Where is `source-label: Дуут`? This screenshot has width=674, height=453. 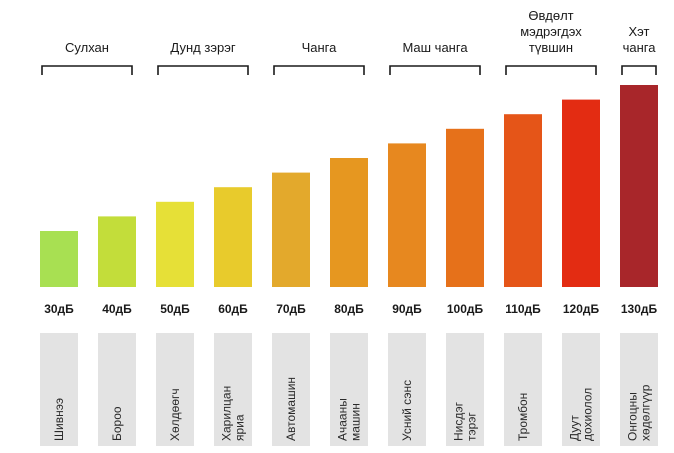
source-label: Дуут is located at coordinates (575, 428).